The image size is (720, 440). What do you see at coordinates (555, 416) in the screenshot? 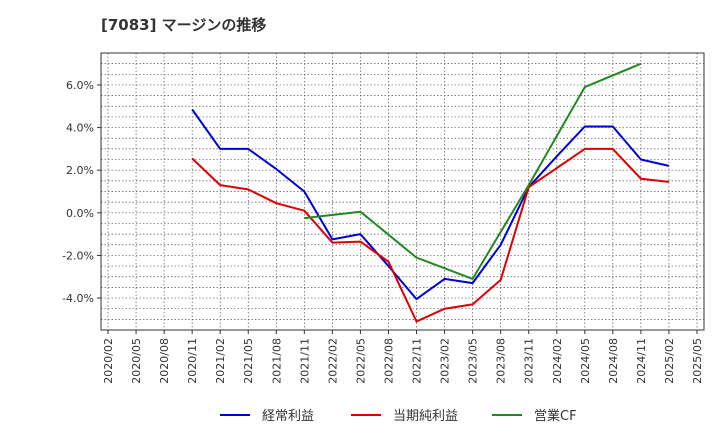
I see `legend-label: 営業CF` at bounding box center [555, 416].